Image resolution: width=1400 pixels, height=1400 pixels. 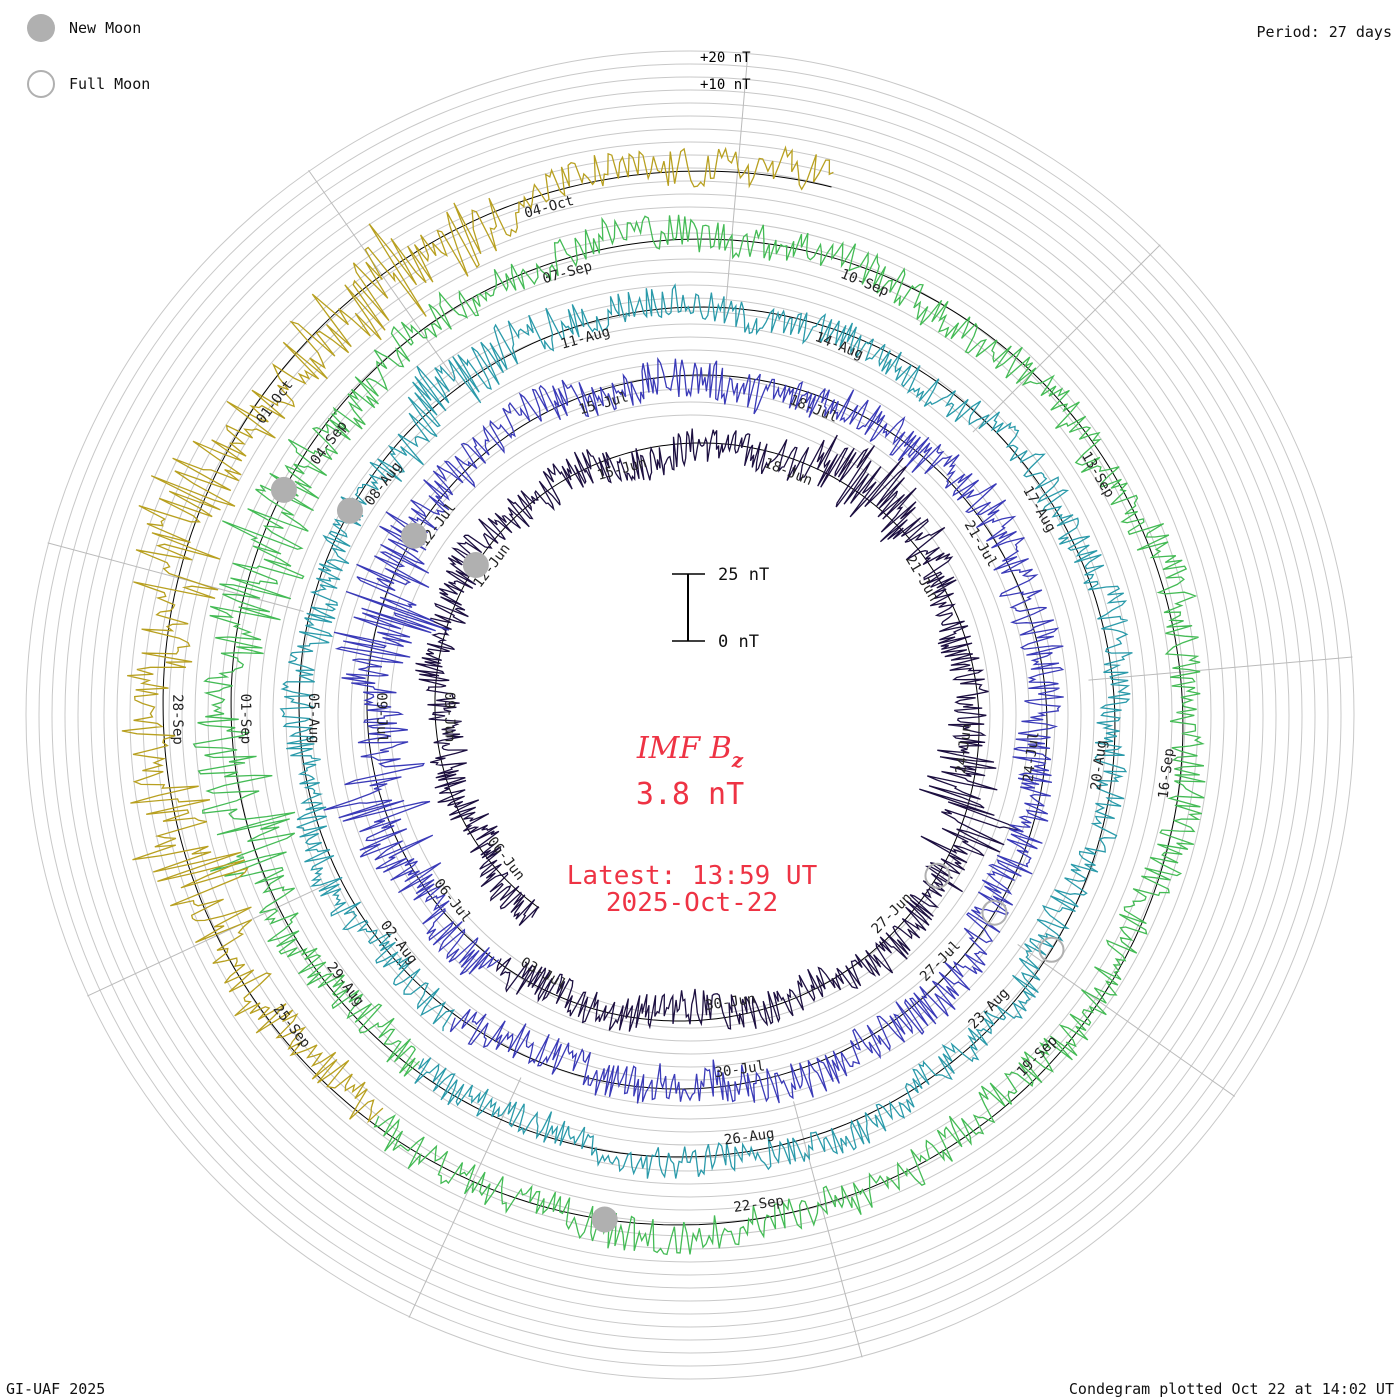 I want to click on date-label: 26-Aug, so click(x=749, y=1137).